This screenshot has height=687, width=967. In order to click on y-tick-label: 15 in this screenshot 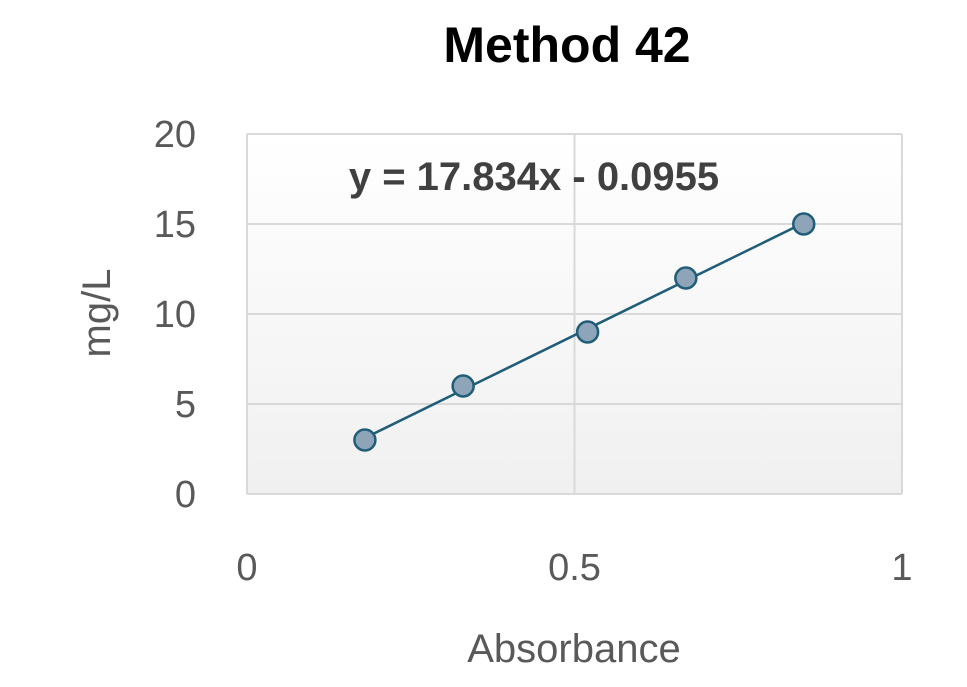, I will do `click(175, 225)`.